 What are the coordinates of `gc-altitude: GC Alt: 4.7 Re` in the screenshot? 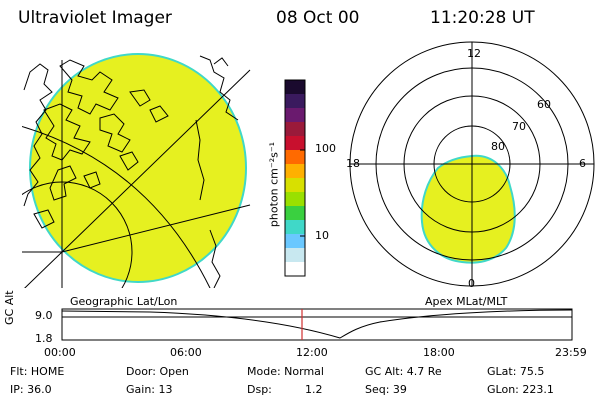 It's located at (403, 371).